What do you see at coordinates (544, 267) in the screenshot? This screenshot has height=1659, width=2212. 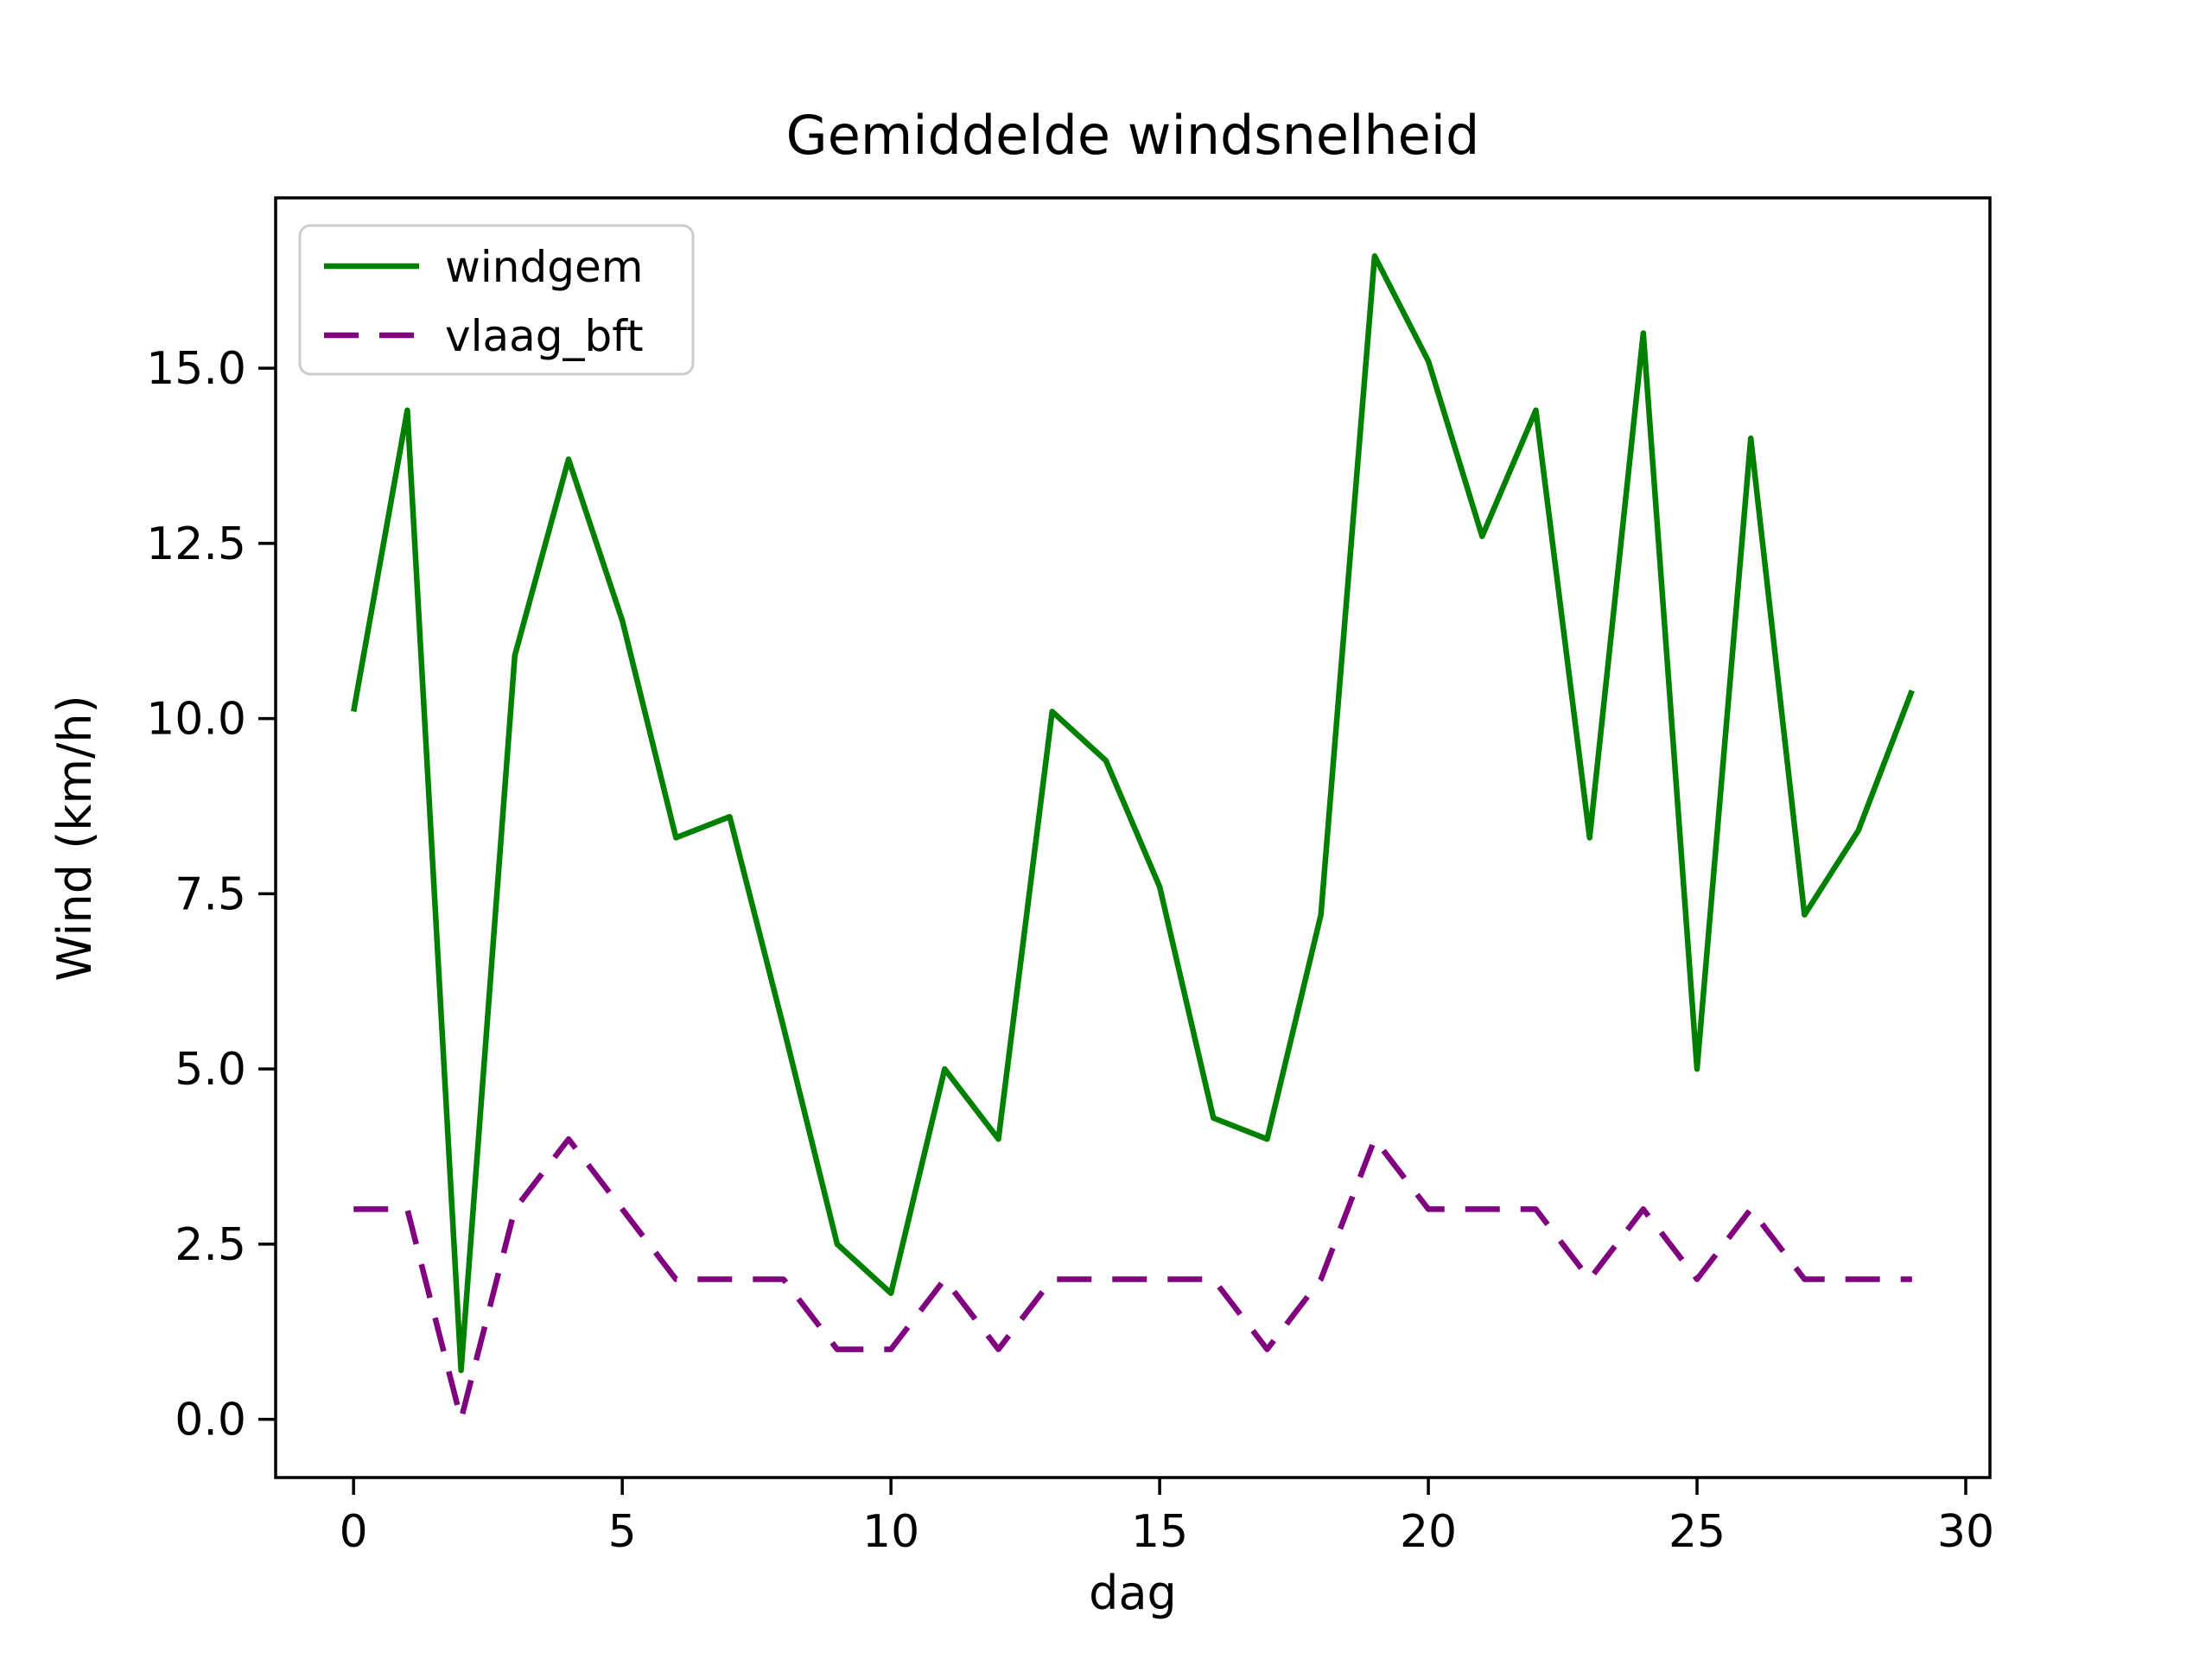 I see `legend-label-windgem: windgem` at bounding box center [544, 267].